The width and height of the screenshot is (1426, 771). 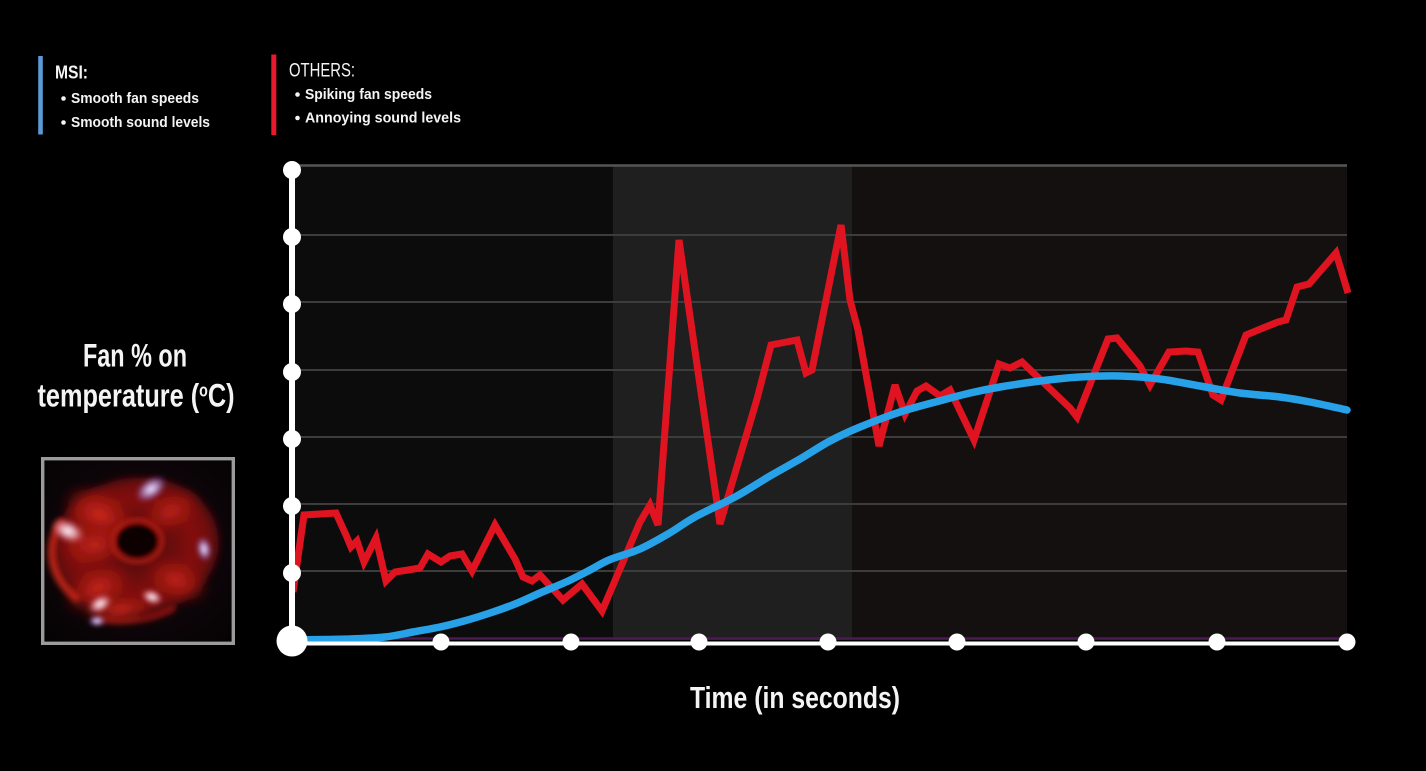 I want to click on svg-text: Smooth fan speeds, so click(x=135, y=99).